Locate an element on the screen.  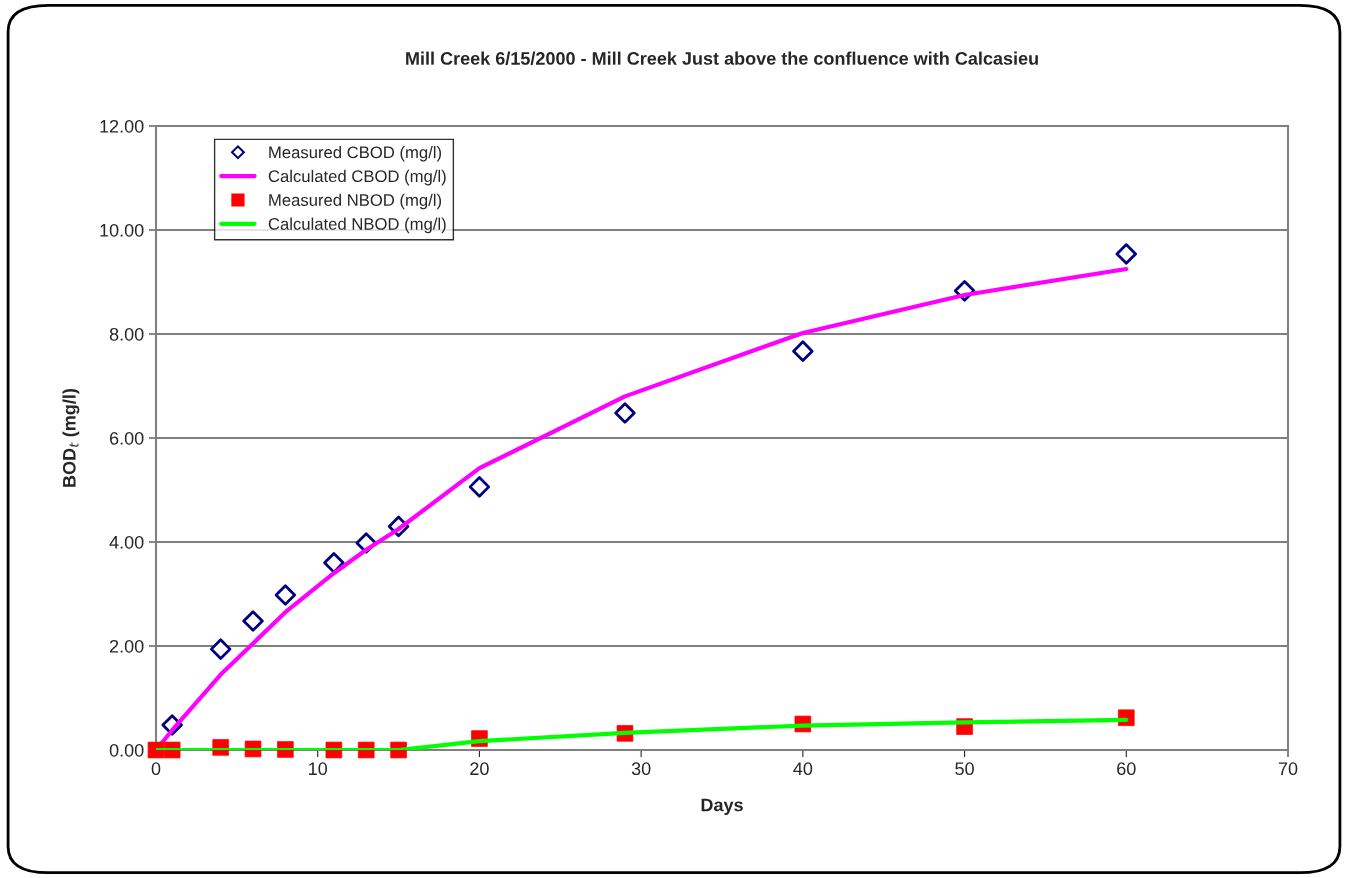
legend-label: Measured CBOD (mg/l) is located at coordinates (355, 154).